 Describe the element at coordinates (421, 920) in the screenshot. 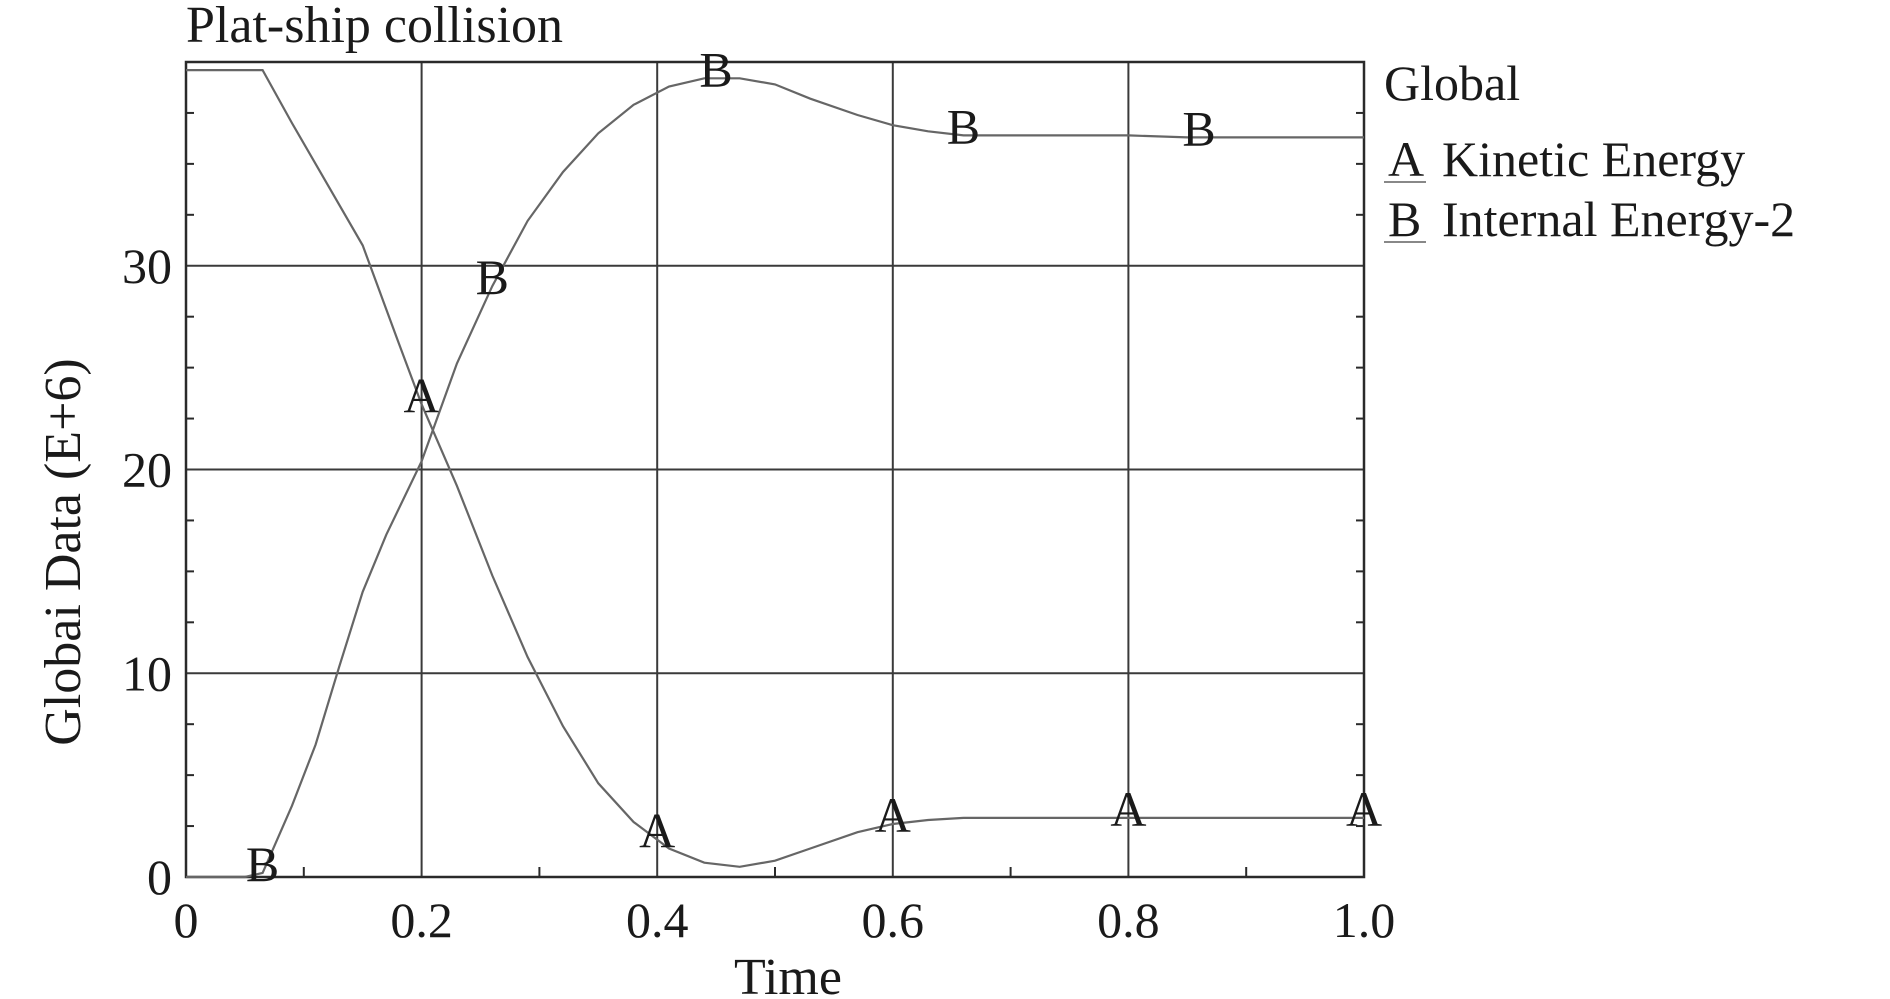

I see `x-tick-label: 0.2` at that location.